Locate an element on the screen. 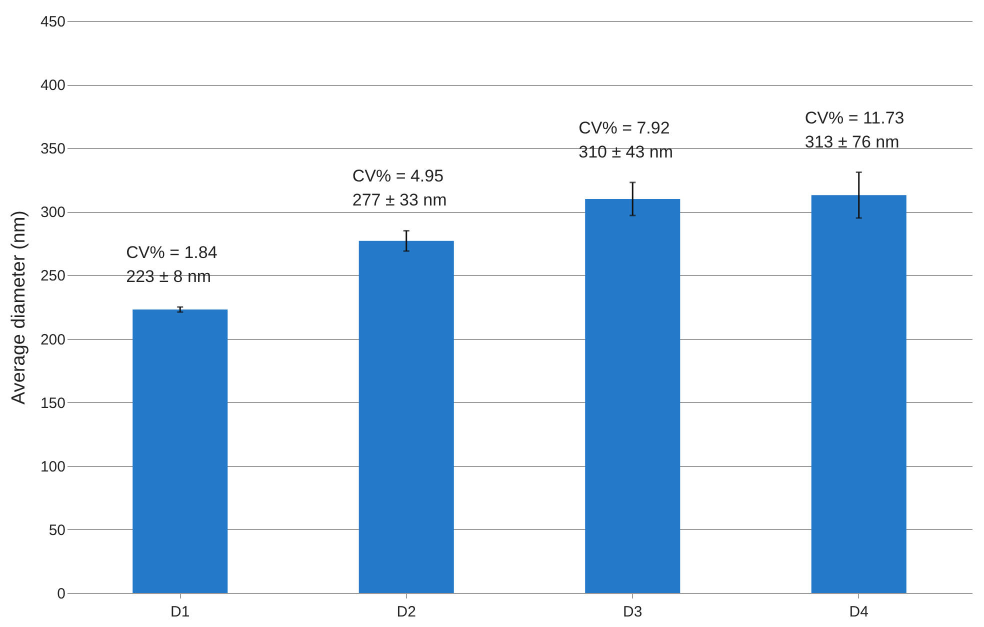 The image size is (984, 627). y-tick-label: 350 is located at coordinates (53, 149).